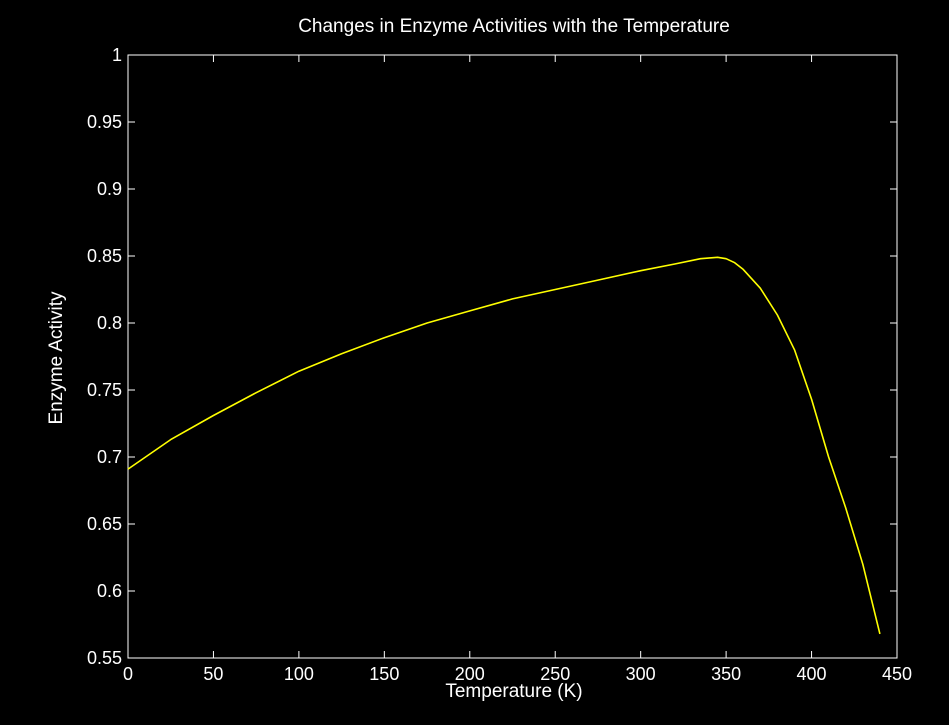 This screenshot has height=725, width=949. What do you see at coordinates (555, 674) in the screenshot?
I see `x-tick-label: 250` at bounding box center [555, 674].